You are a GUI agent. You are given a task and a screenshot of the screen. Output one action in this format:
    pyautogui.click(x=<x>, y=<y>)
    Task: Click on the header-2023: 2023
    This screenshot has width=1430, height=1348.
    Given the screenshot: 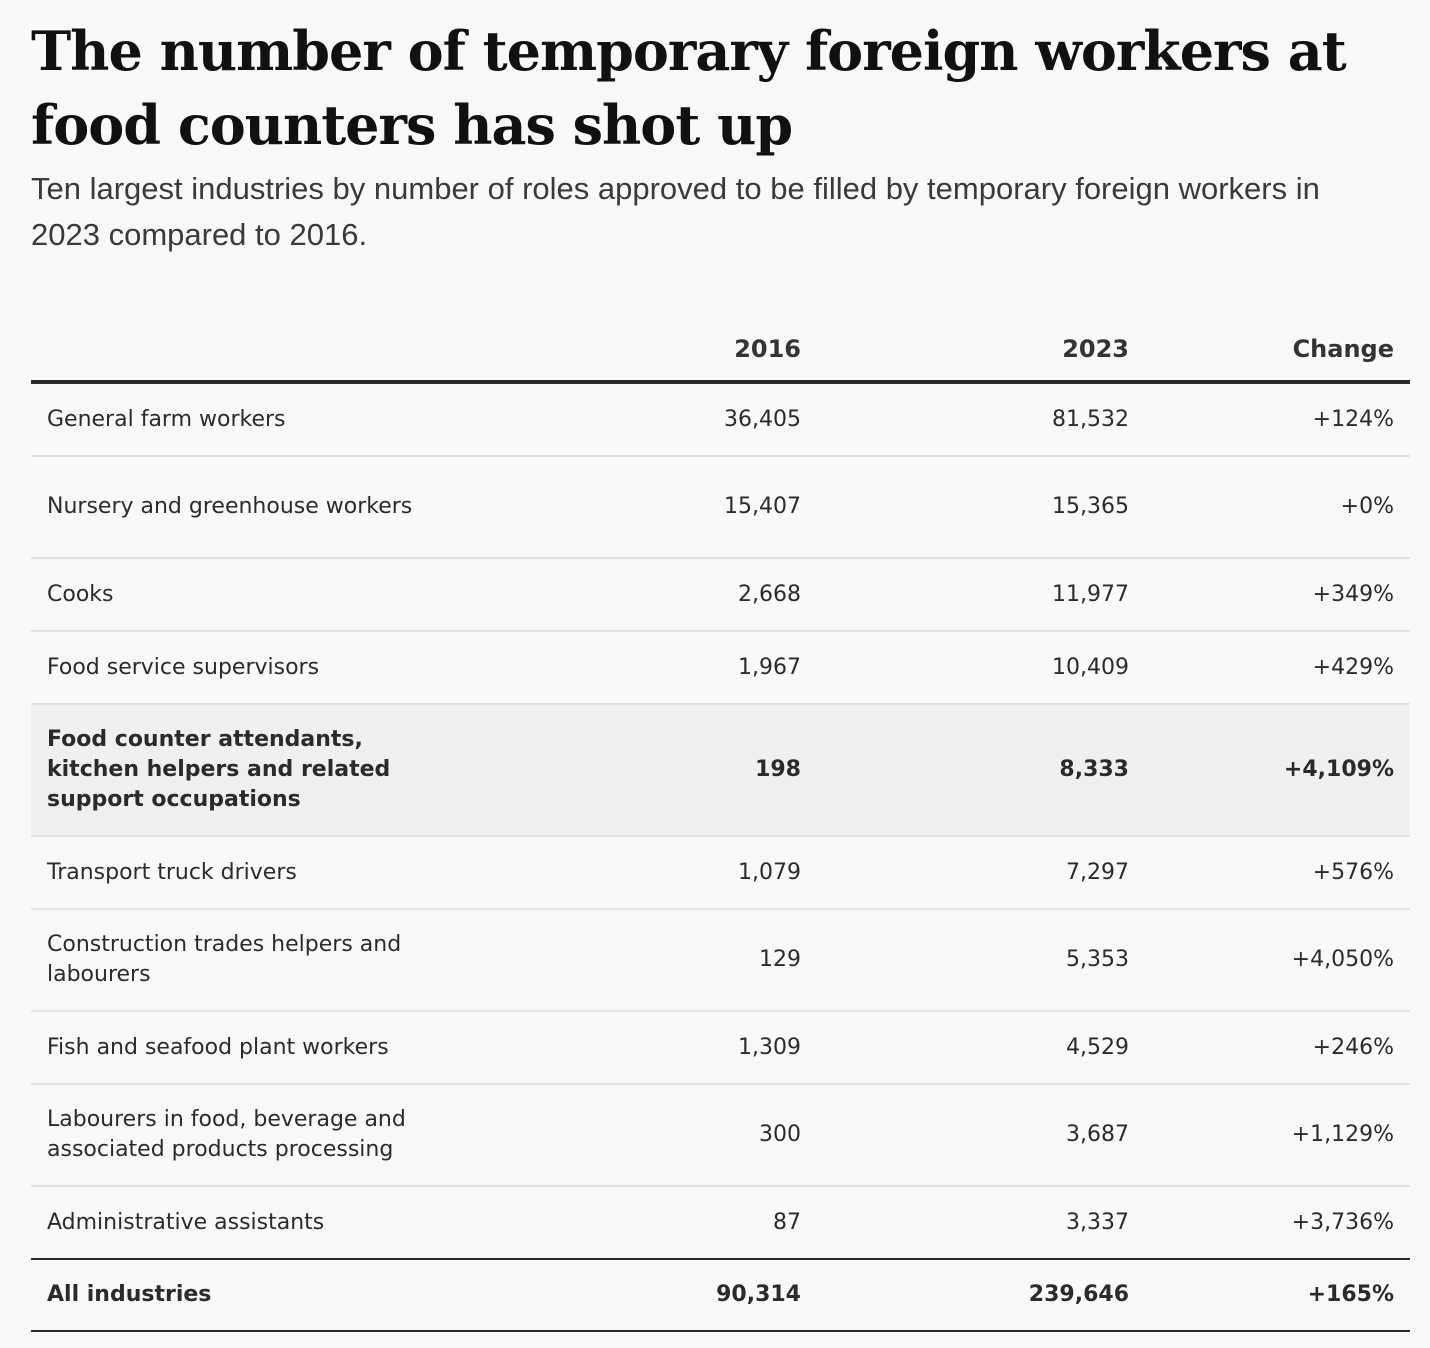 What is the action you would take?
    pyautogui.click(x=981, y=350)
    